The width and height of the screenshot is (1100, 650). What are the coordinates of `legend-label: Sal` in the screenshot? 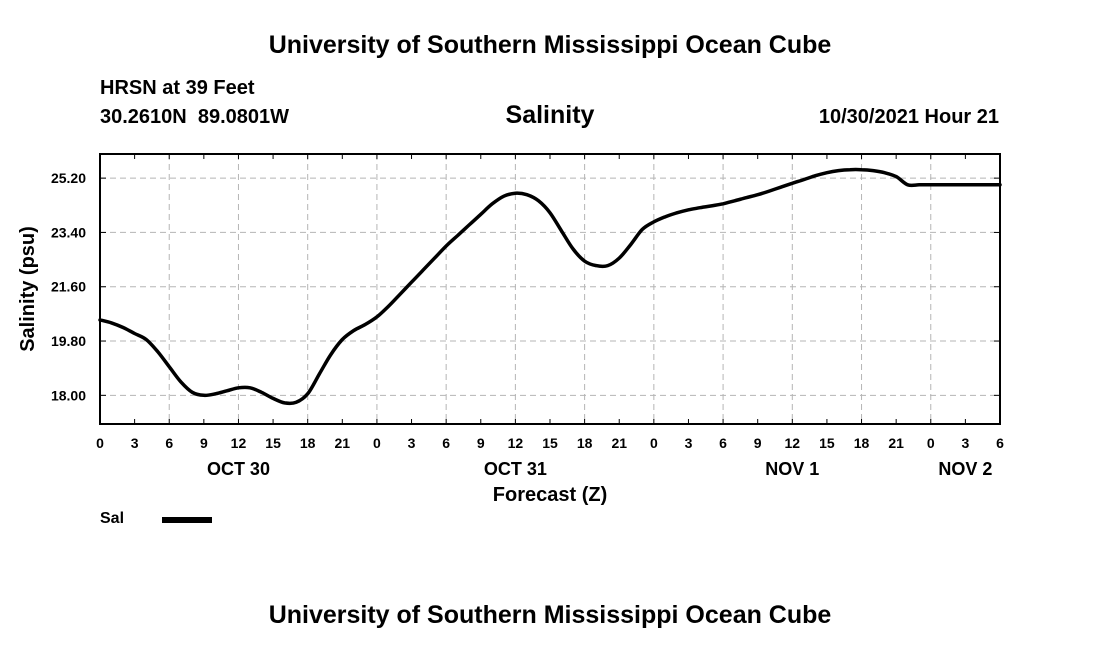 It's located at (112, 518).